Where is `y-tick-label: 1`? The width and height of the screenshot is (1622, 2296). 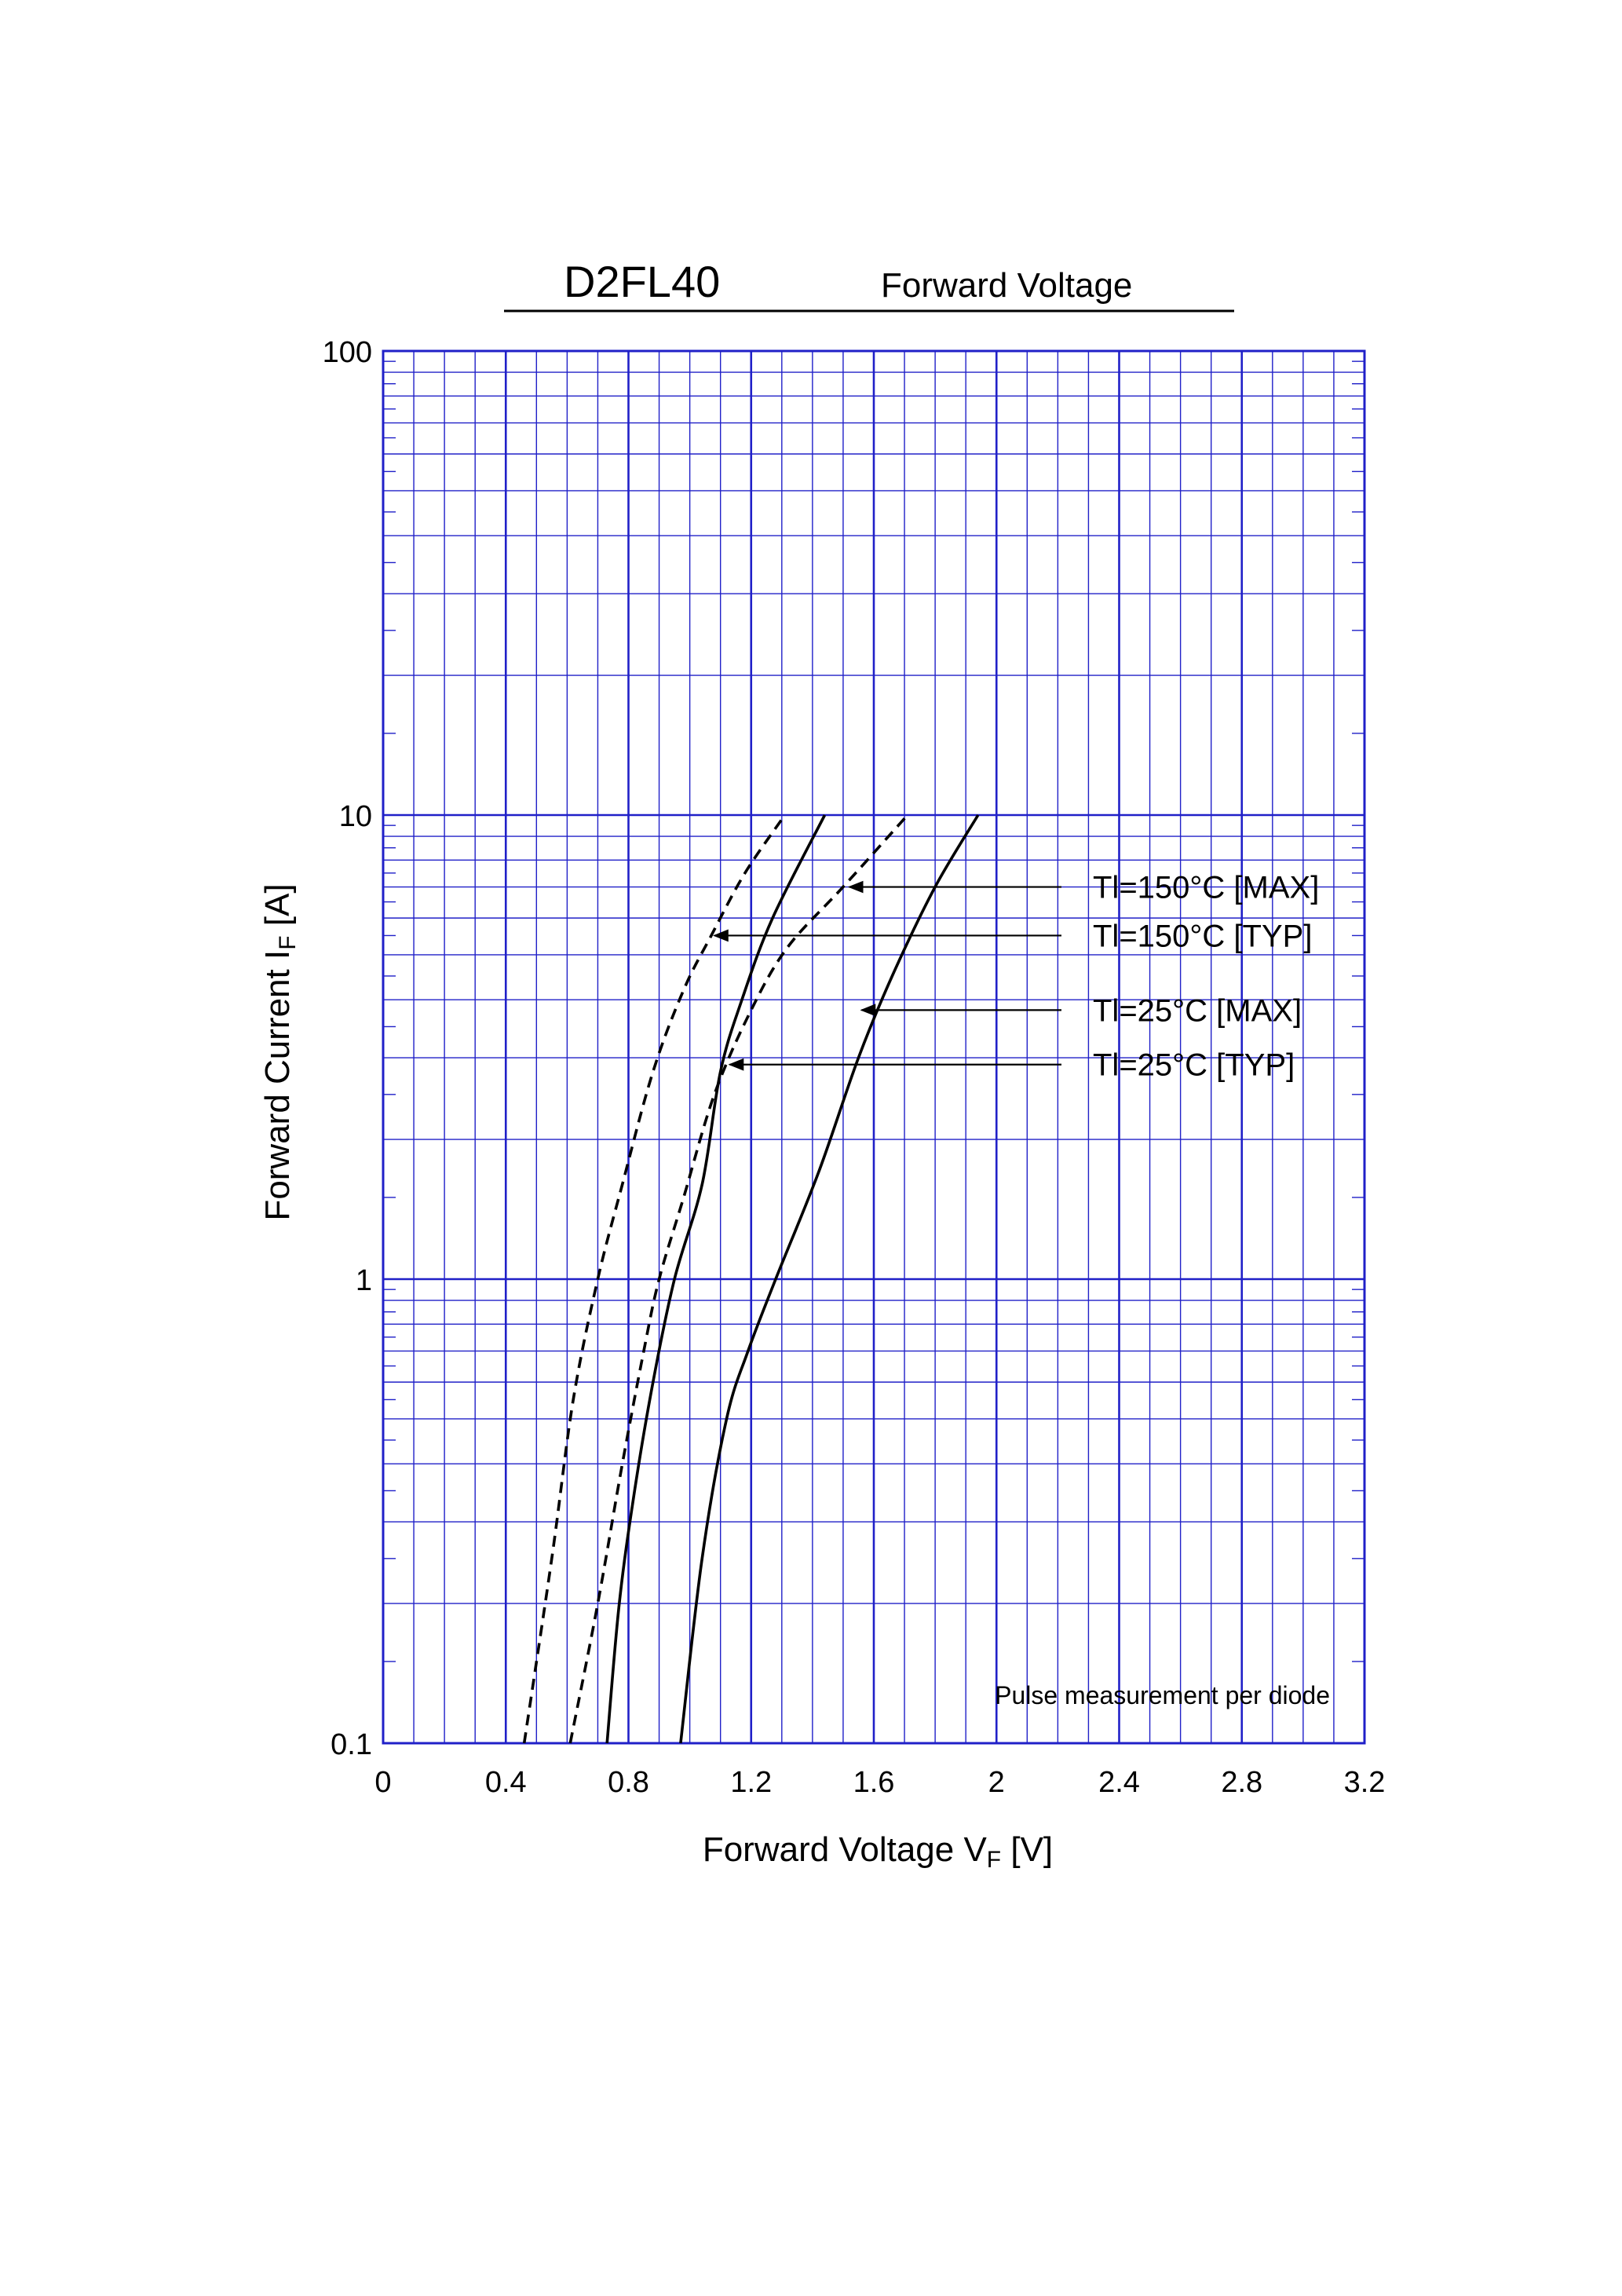
y-tick-label: 1 is located at coordinates (364, 1281).